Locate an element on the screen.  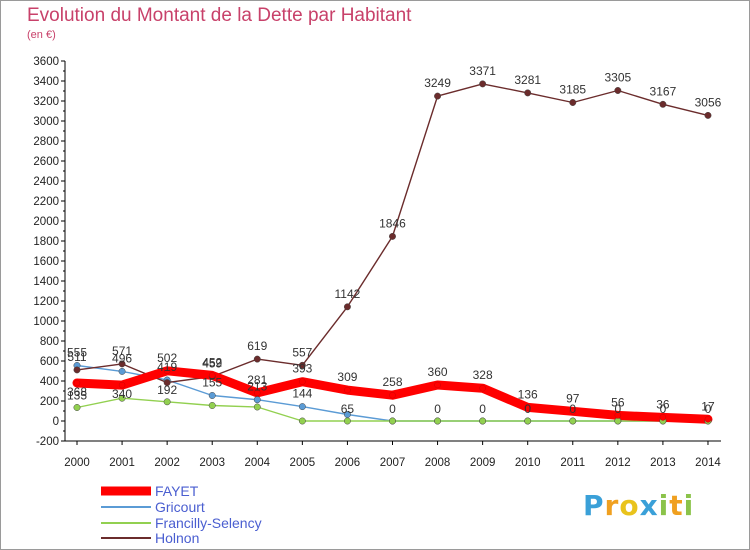
x-tick-label: 2013 is located at coordinates (663, 463).